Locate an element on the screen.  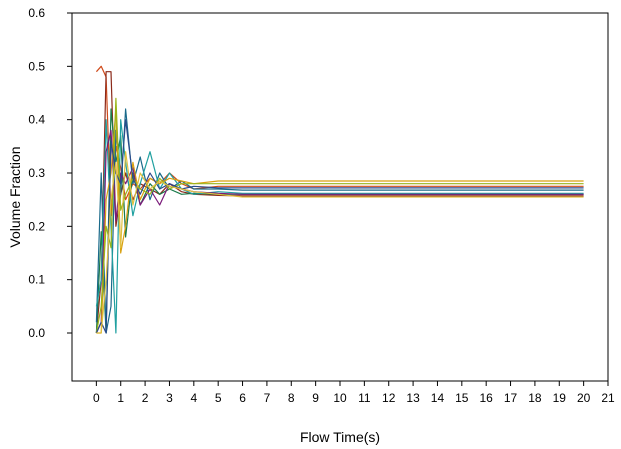
x-tick-label: 13 is located at coordinates (413, 398).